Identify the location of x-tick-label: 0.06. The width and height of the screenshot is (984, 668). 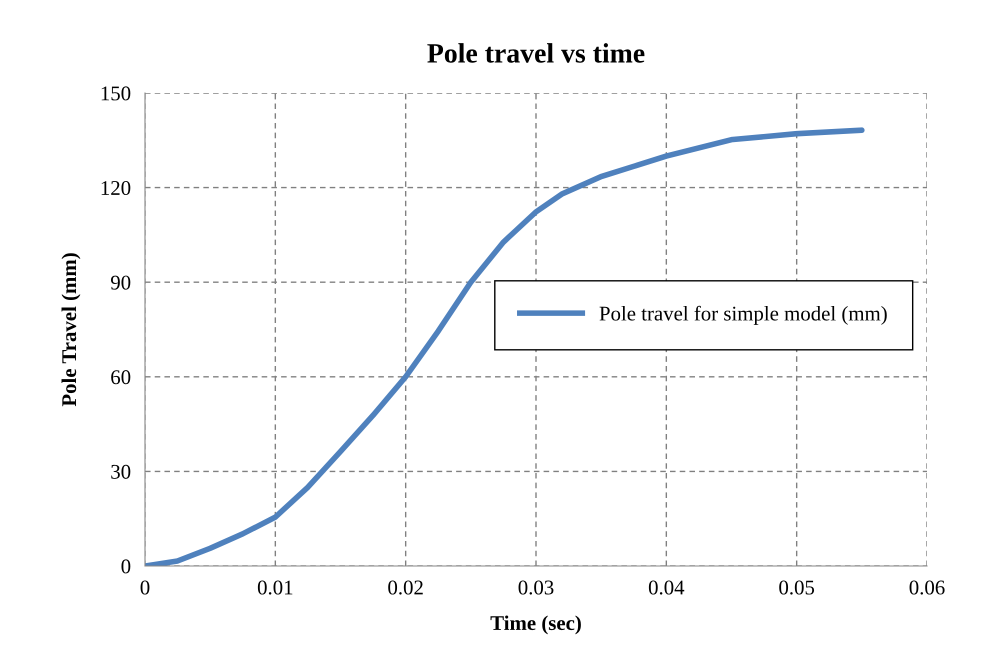
(927, 587).